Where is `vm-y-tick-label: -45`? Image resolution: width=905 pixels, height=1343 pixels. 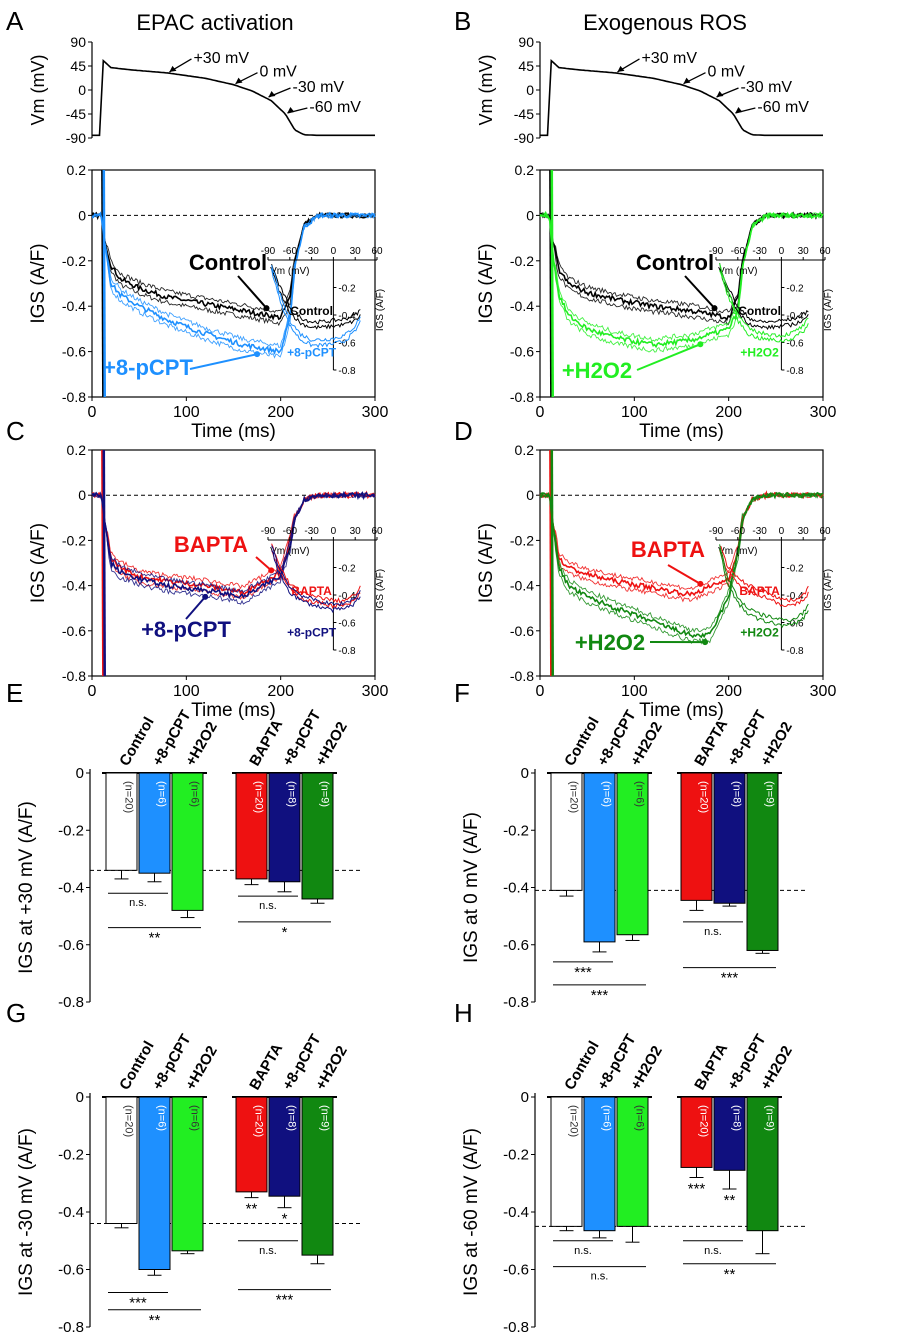
vm-y-tick-label: -45 is located at coordinates (76, 114).